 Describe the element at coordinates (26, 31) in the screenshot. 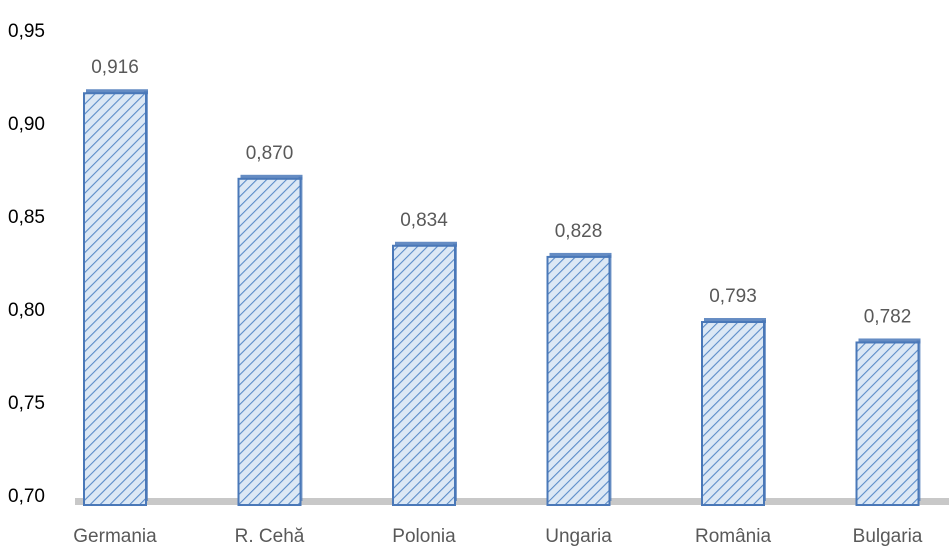

I see `y-tick-label: 0,95` at that location.